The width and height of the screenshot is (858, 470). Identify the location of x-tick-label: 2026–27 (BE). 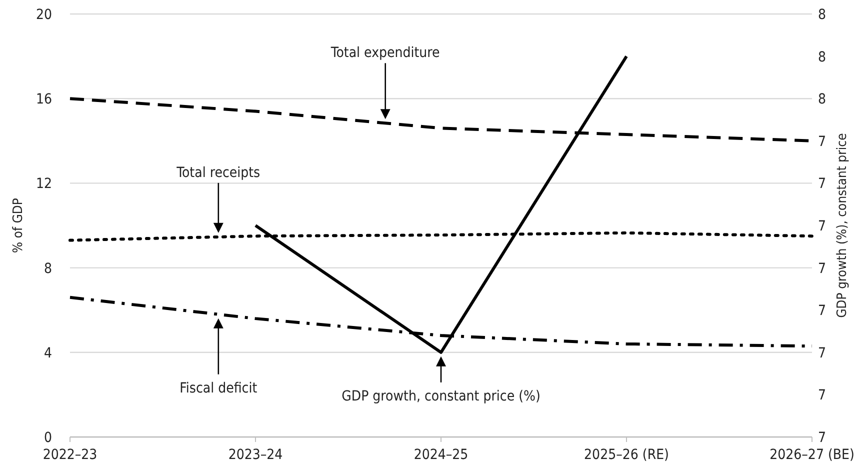
(812, 455).